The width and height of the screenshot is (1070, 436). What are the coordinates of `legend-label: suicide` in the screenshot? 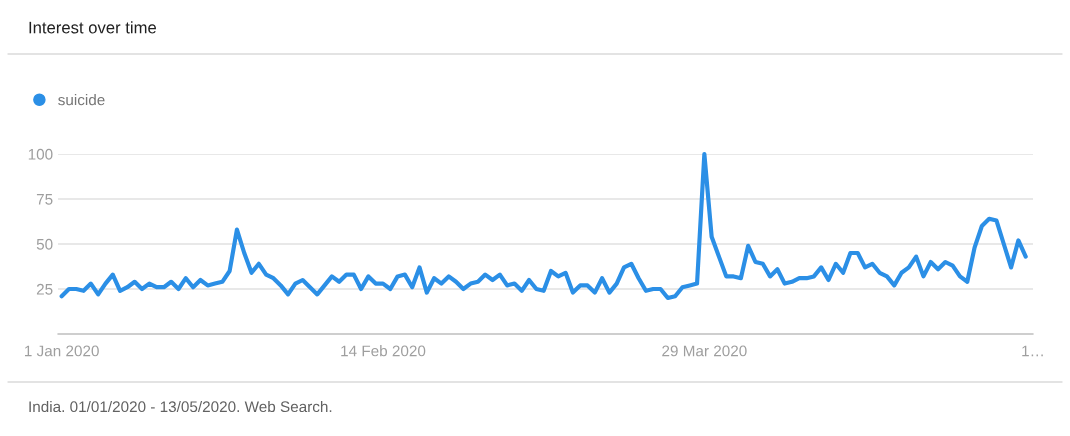 It's located at (81, 100).